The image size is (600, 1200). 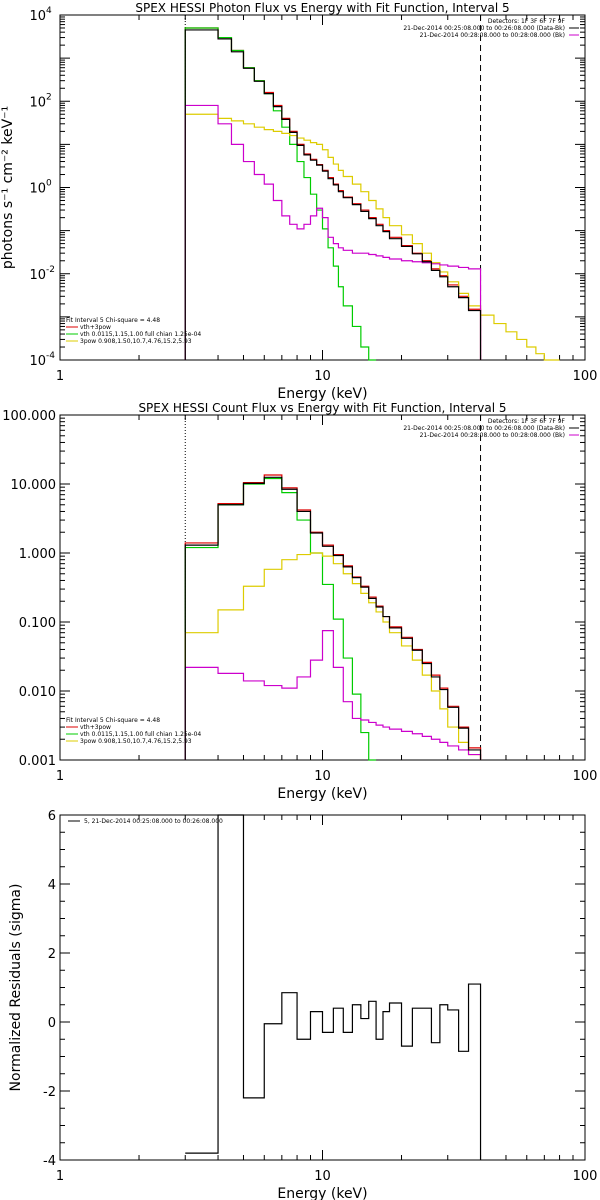 What do you see at coordinates (52, 816) in the screenshot?
I see `y-tick-label: 6` at bounding box center [52, 816].